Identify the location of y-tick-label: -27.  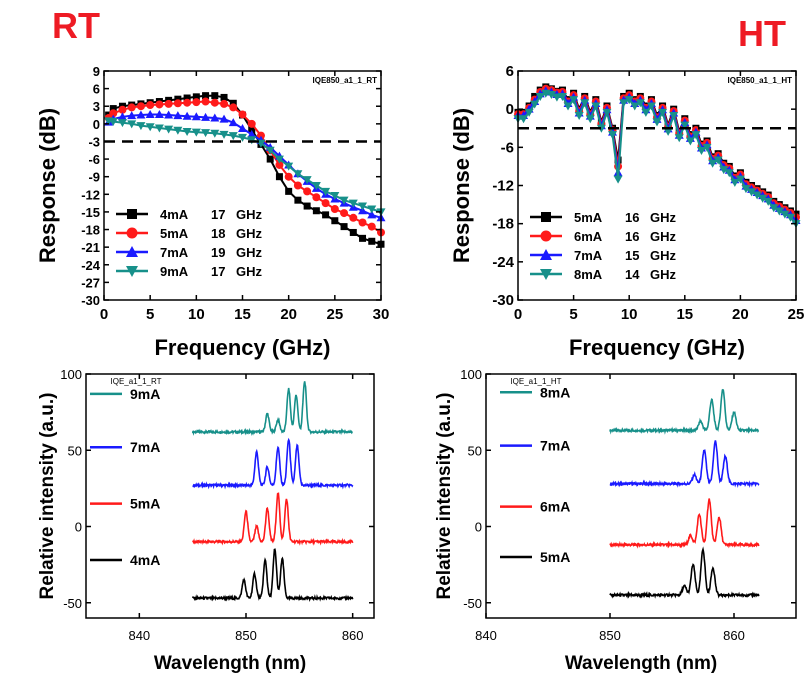
(90, 282).